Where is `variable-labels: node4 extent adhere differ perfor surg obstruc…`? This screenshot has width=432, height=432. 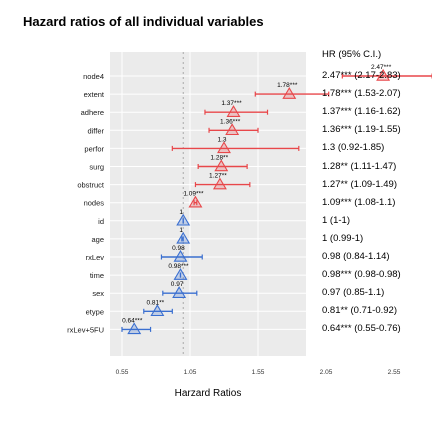 variable-labels: node4 extent adhere differ perfor surg obstruc… is located at coordinates (86, 203).